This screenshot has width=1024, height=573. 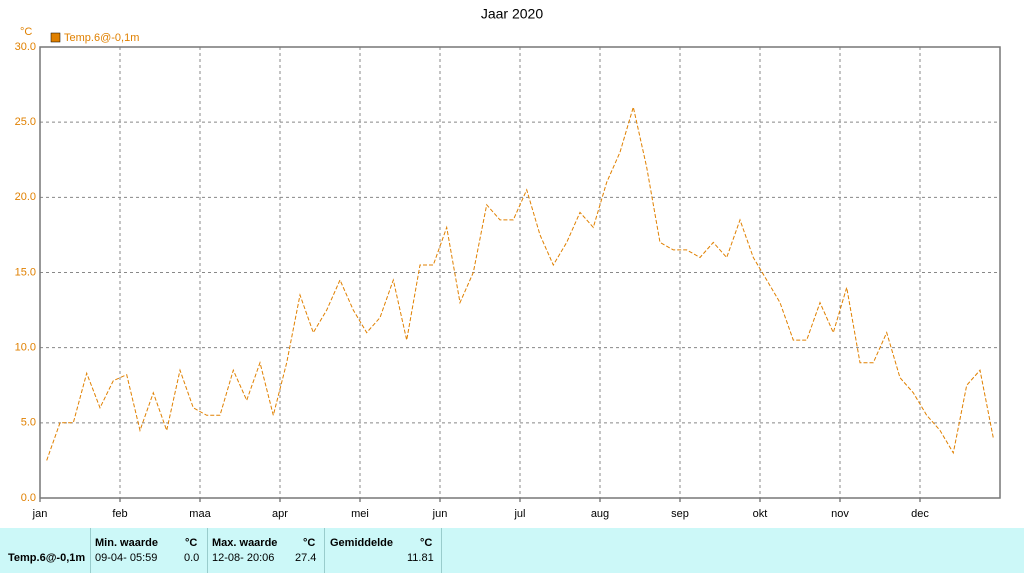 What do you see at coordinates (512, 14) in the screenshot?
I see `chart-title: Jaar 2020` at bounding box center [512, 14].